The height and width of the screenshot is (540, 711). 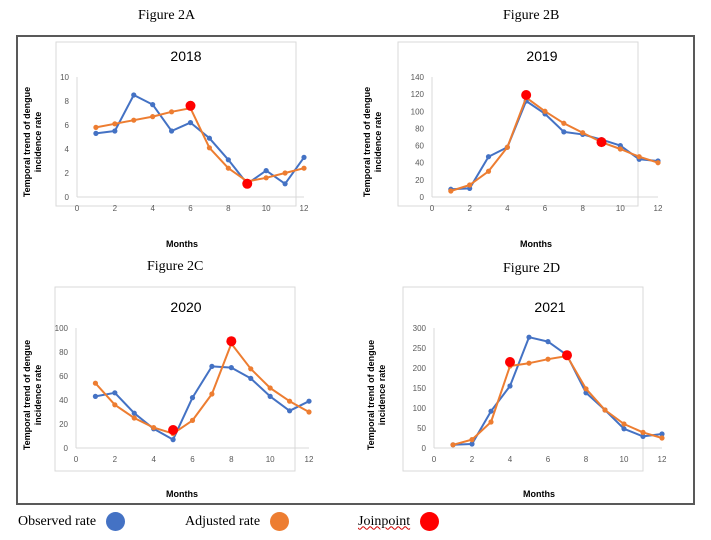 What do you see at coordinates (419, 146) in the screenshot?
I see `y-tick-label: 60` at bounding box center [419, 146].